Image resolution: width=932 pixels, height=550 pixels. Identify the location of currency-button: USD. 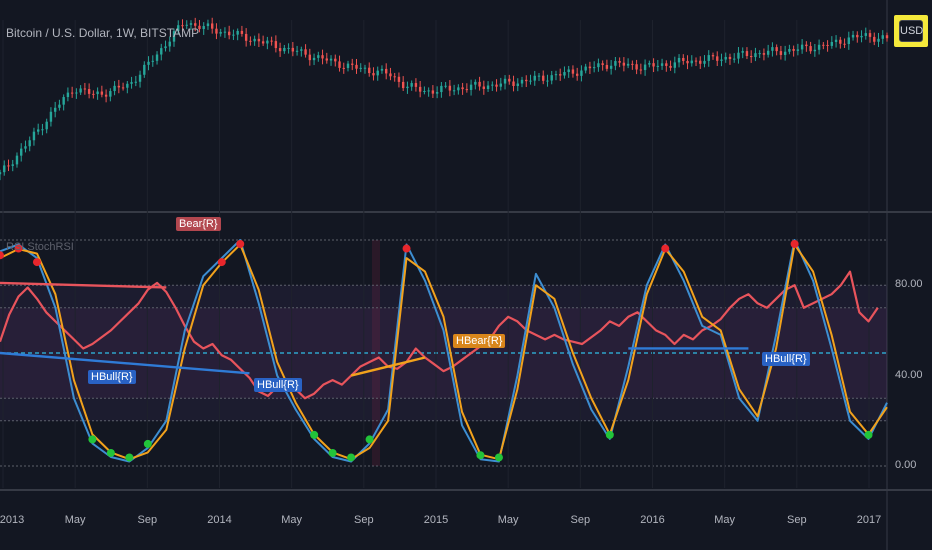
(911, 31).